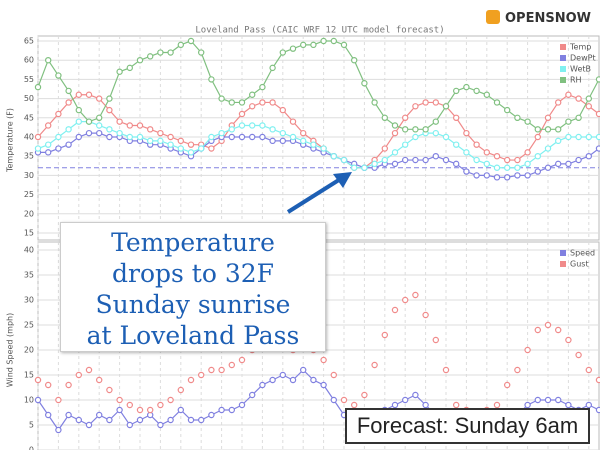 The width and height of the screenshot is (600, 450). Describe the element at coordinates (31, 425) in the screenshot. I see `y-tick-label: 5` at that location.